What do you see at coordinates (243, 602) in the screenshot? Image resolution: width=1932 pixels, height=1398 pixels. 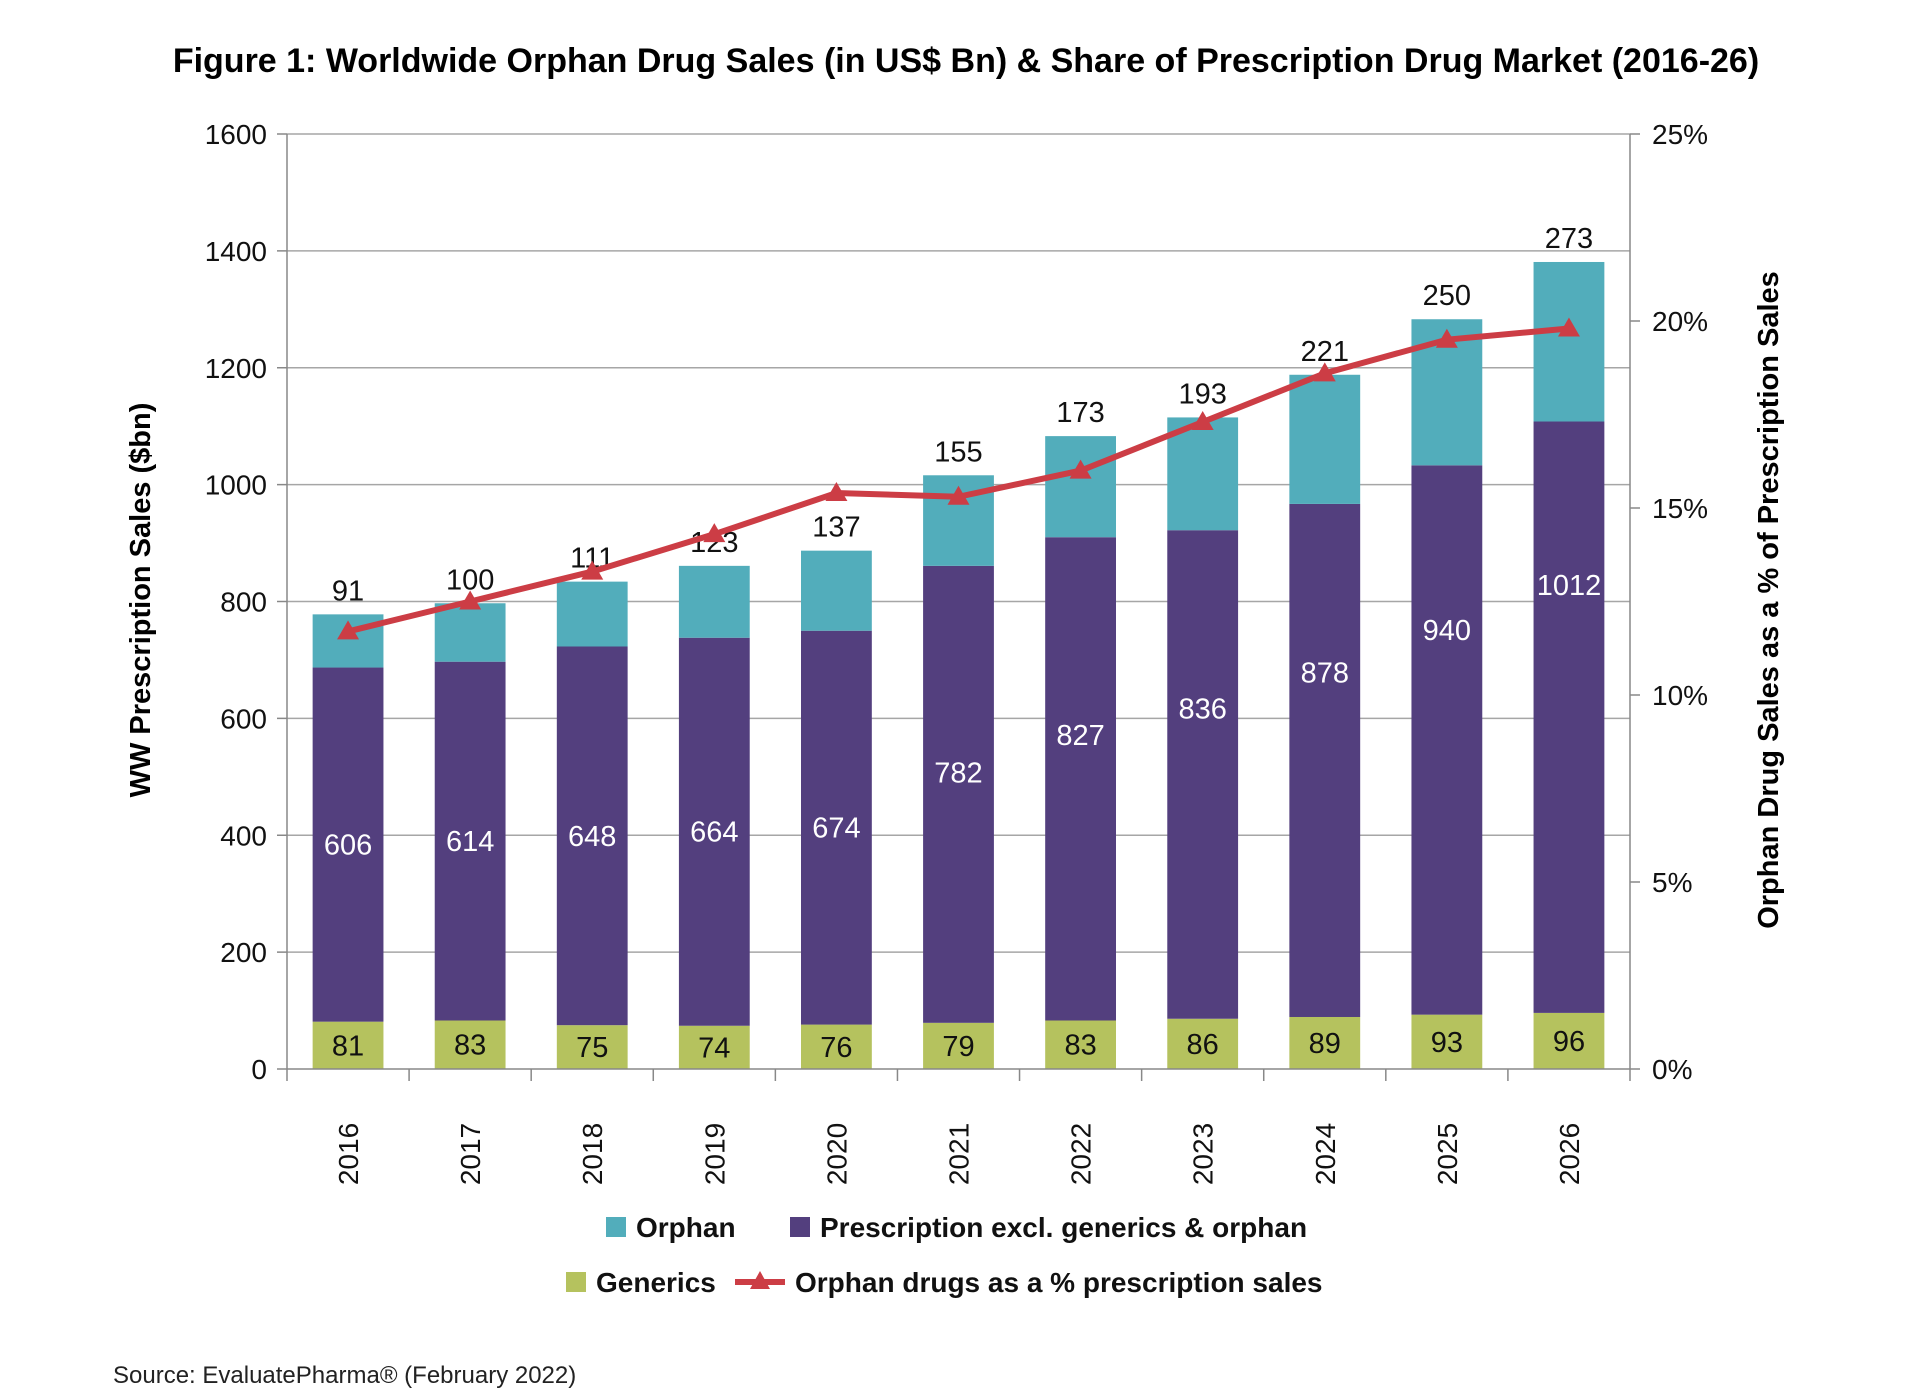 I see `y-tick-label: 800` at bounding box center [243, 602].